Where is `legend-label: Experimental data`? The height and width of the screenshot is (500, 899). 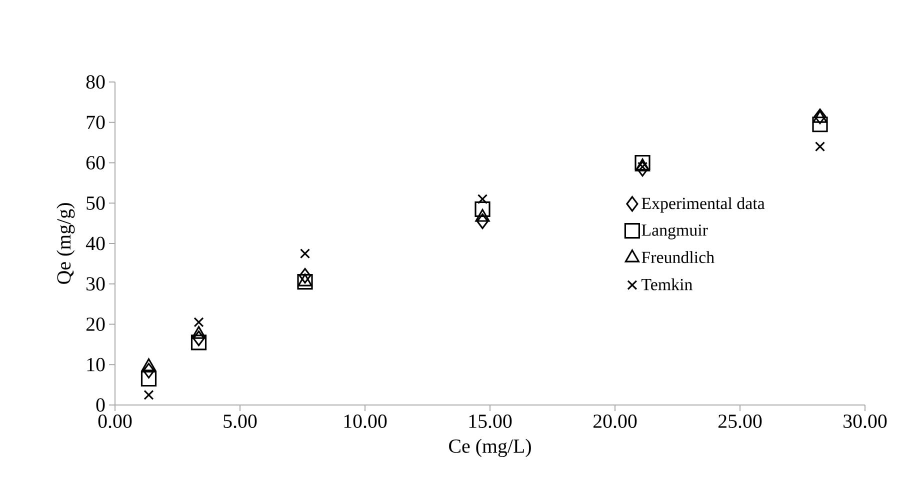 legend-label: Experimental data is located at coordinates (703, 205).